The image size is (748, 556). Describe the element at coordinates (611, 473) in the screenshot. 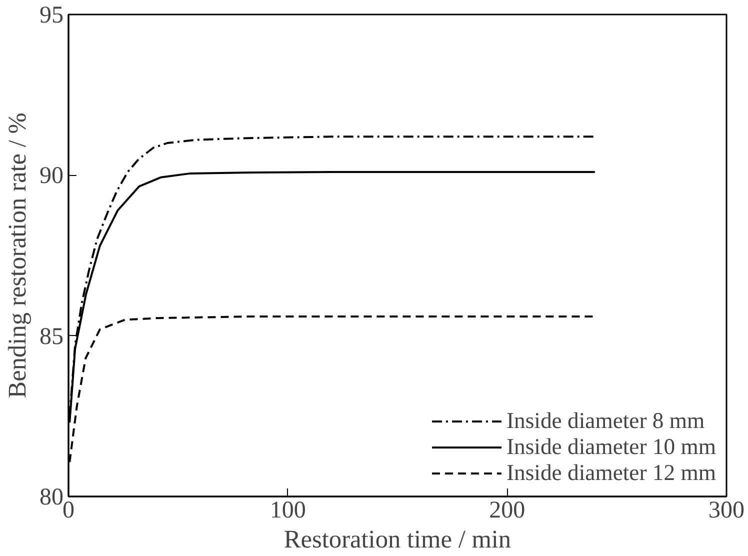

I see `legend-label: Inside diameter 12 mm` at that location.